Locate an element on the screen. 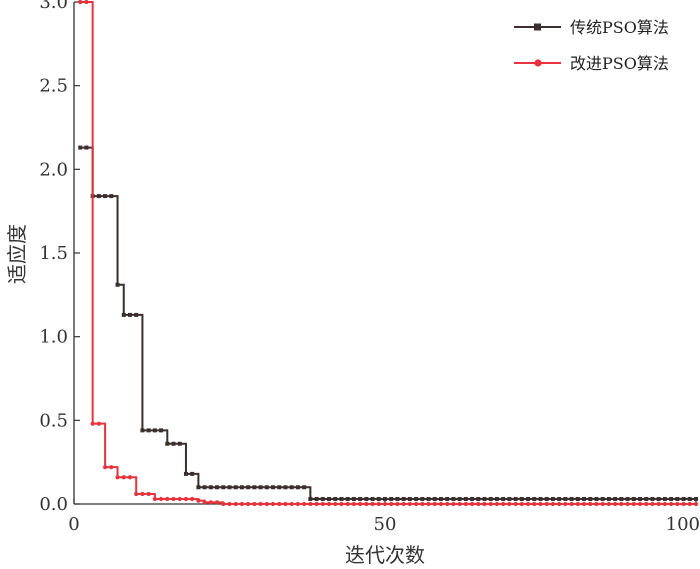  x-tick-label: 50 is located at coordinates (385, 524).